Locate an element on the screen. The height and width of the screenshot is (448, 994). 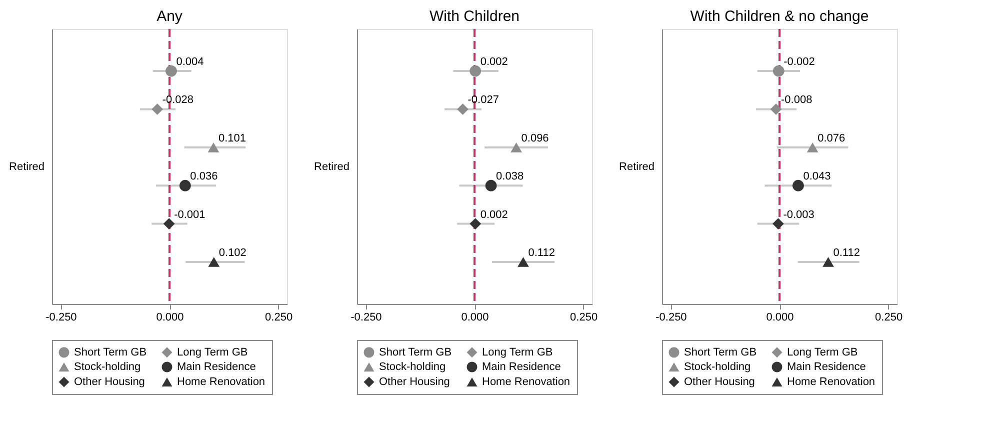
data-label: -0.001 is located at coordinates (190, 214).